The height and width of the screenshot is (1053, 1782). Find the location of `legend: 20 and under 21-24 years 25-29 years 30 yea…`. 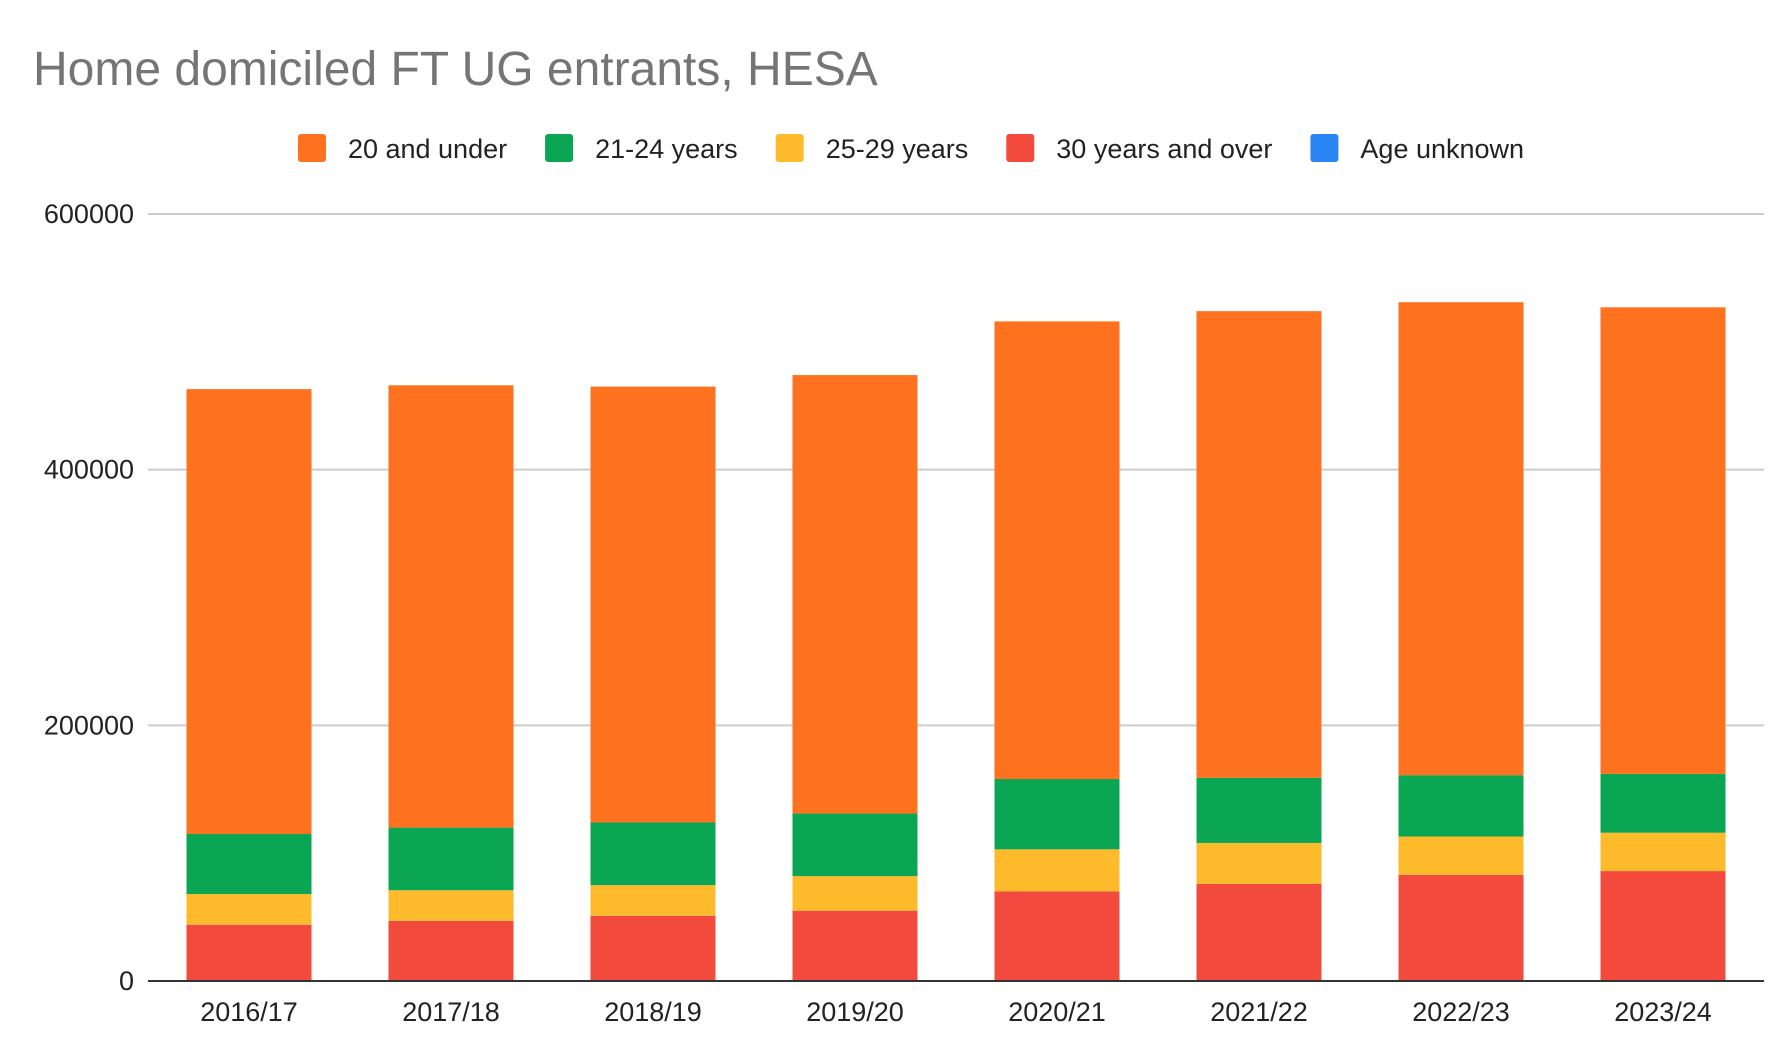

legend: 20 and under 21-24 years 25-29 years 30 yea… is located at coordinates (910, 149).